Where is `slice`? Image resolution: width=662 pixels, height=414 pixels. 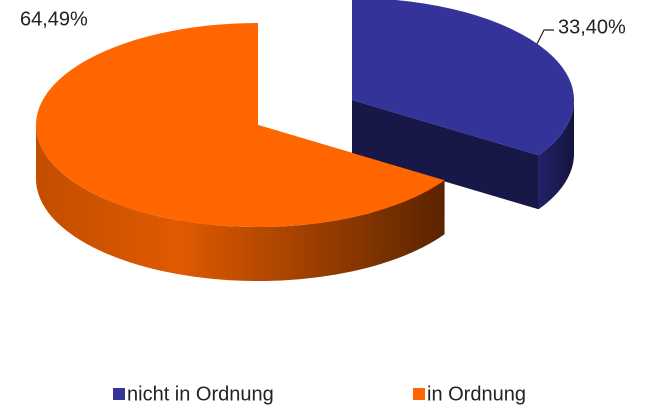
slice is located at coordinates (463, 78).